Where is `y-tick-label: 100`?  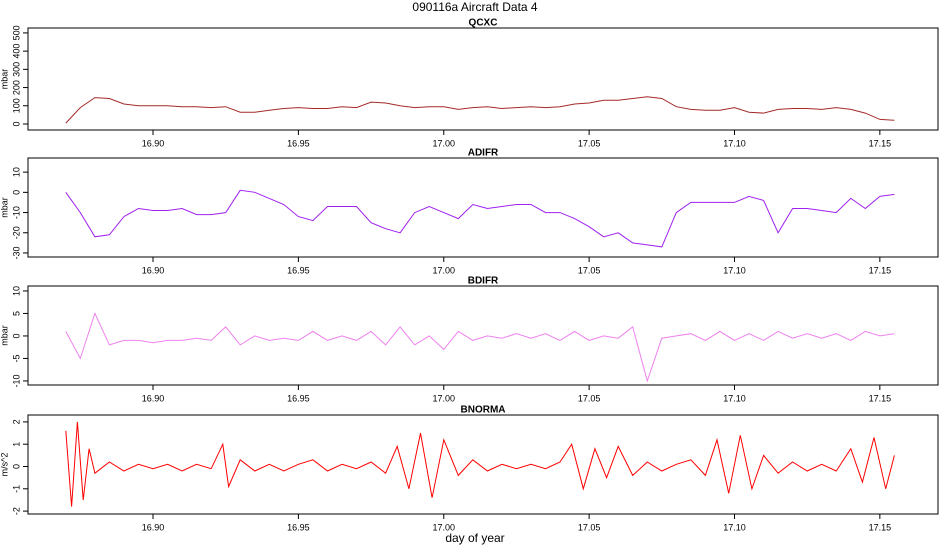 y-tick-label: 100 is located at coordinates (16, 105).